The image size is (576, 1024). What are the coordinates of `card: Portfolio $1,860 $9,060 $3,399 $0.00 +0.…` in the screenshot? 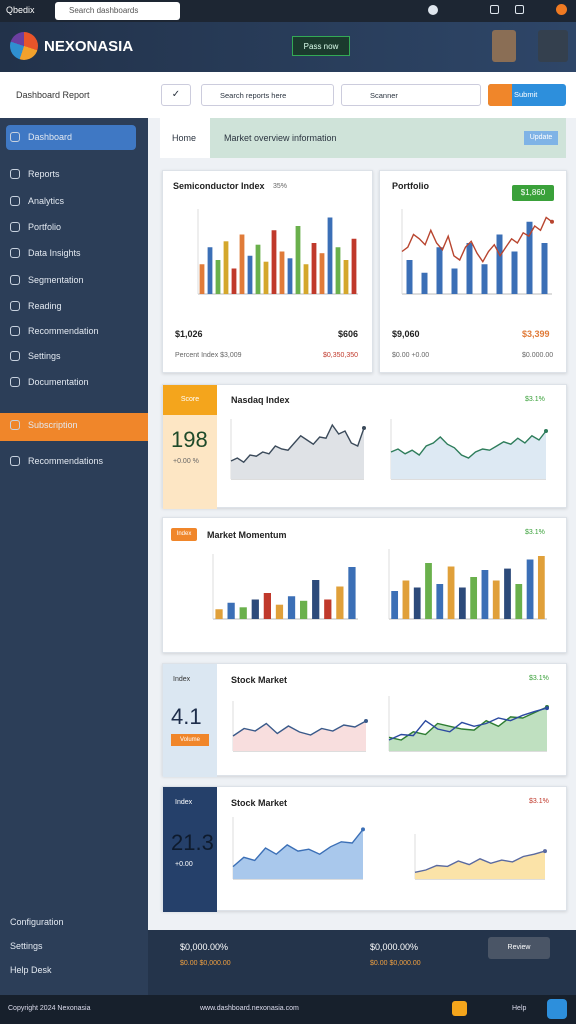 It's located at (473, 271).